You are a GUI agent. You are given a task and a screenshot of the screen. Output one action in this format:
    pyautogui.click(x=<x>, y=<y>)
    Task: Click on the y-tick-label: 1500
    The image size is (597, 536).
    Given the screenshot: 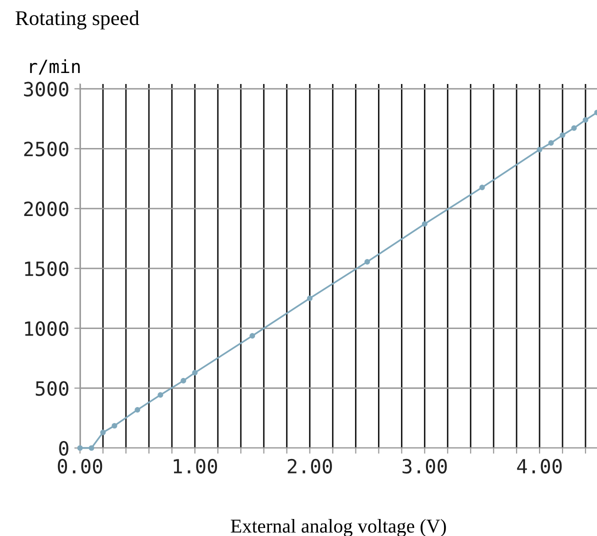 What is the action you would take?
    pyautogui.click(x=46, y=268)
    